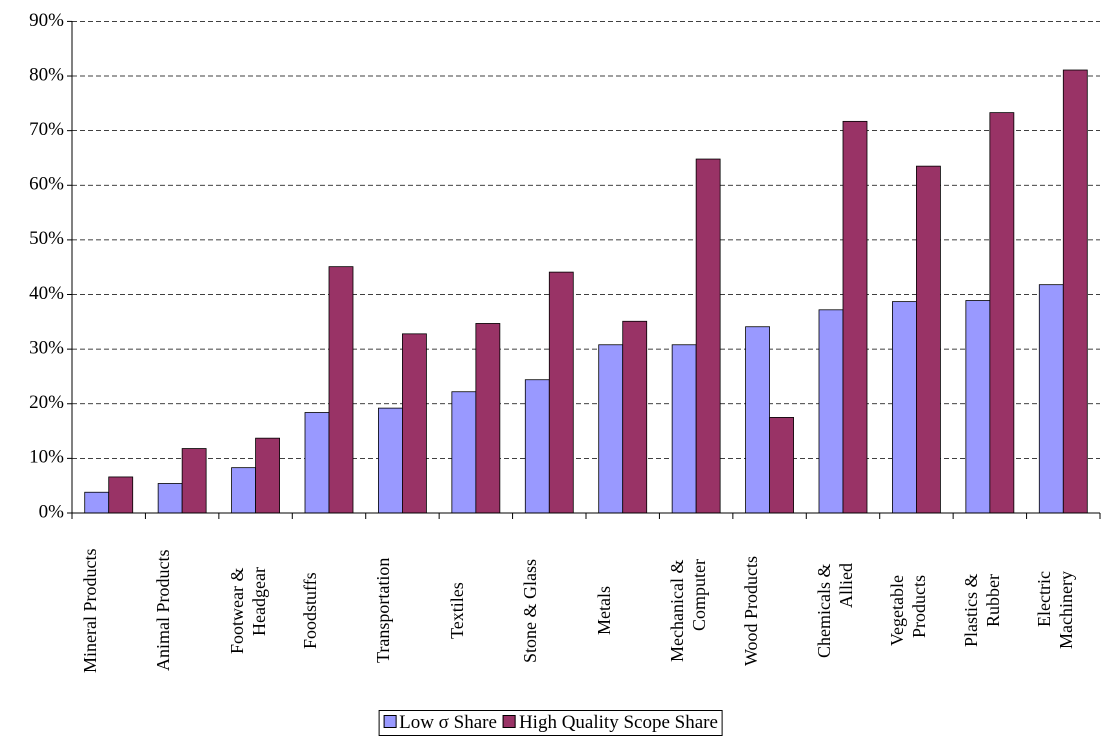  I want to click on x-tick-label: Chemicals & Allied, so click(835, 610).